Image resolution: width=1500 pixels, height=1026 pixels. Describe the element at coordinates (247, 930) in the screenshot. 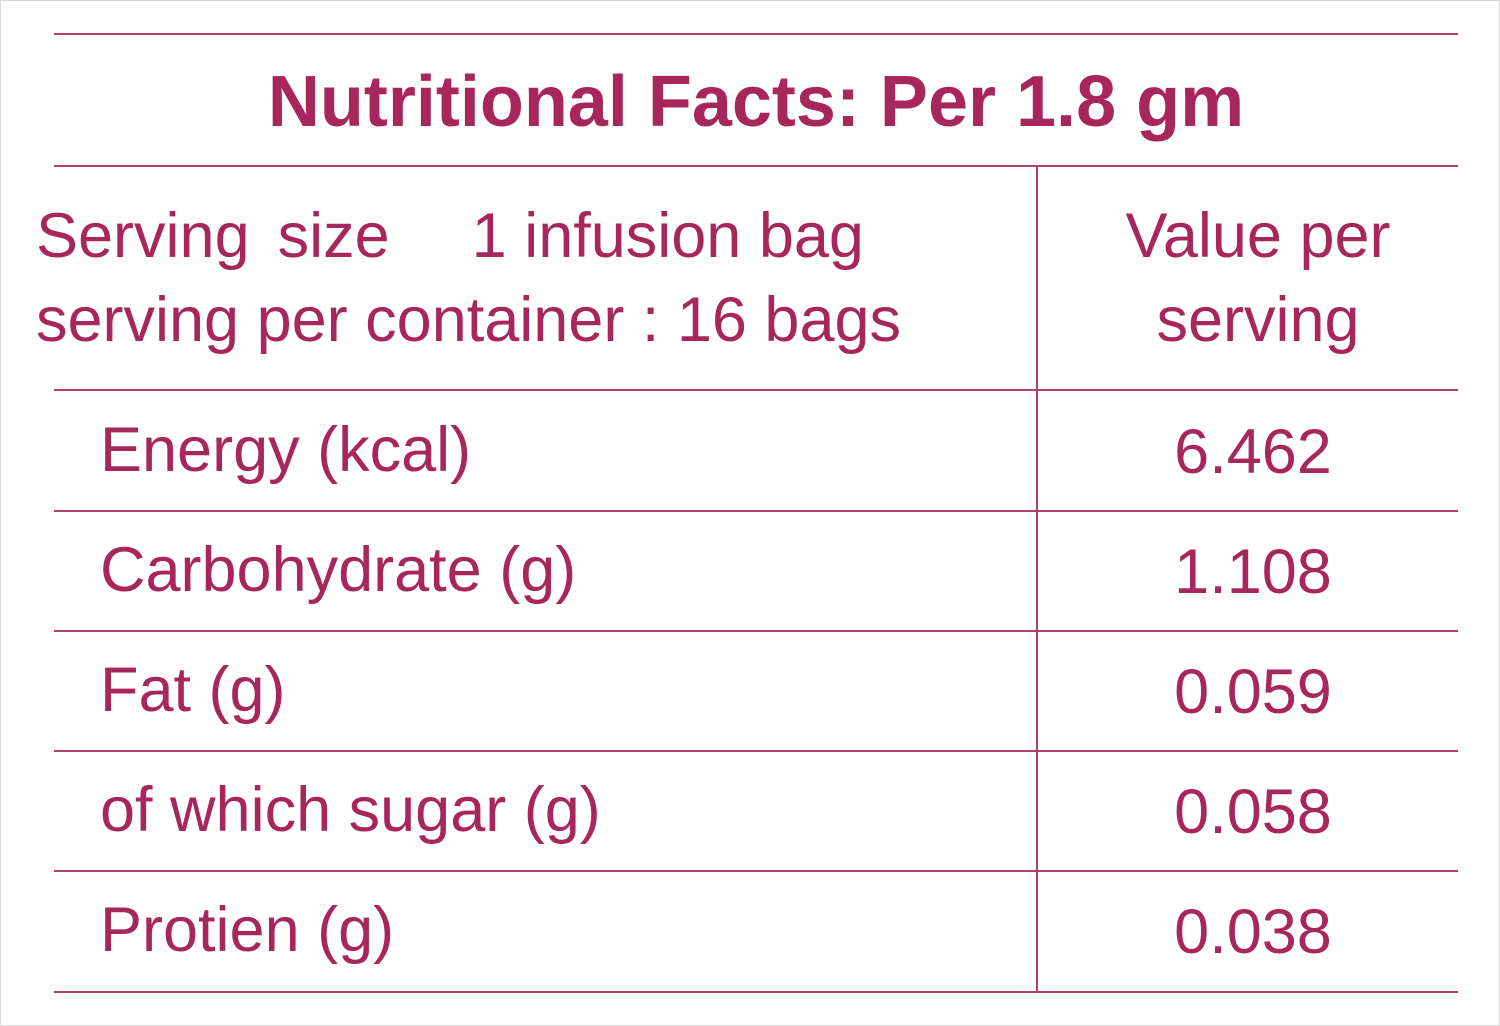

I see `nutrient-protein: Protien (g)` at that location.